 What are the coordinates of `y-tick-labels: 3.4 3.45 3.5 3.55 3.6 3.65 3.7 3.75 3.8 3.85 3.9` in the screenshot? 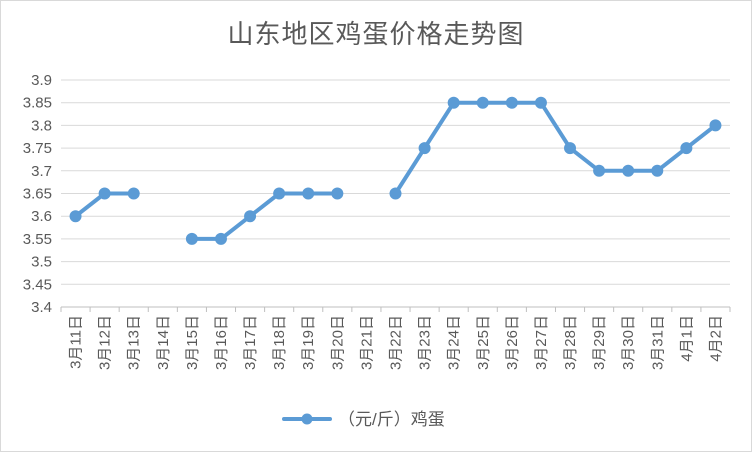 It's located at (37, 194).